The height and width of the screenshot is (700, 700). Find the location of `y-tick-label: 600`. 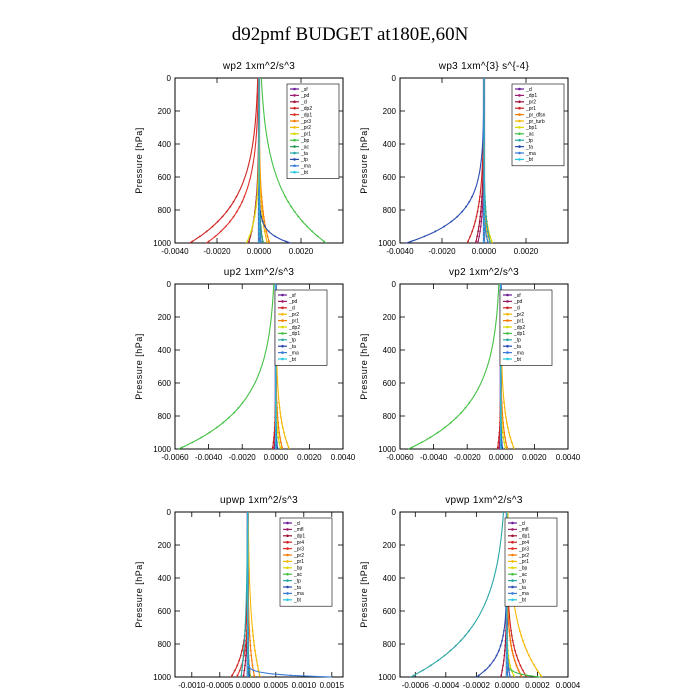

y-tick-label: 600 is located at coordinates (165, 383).